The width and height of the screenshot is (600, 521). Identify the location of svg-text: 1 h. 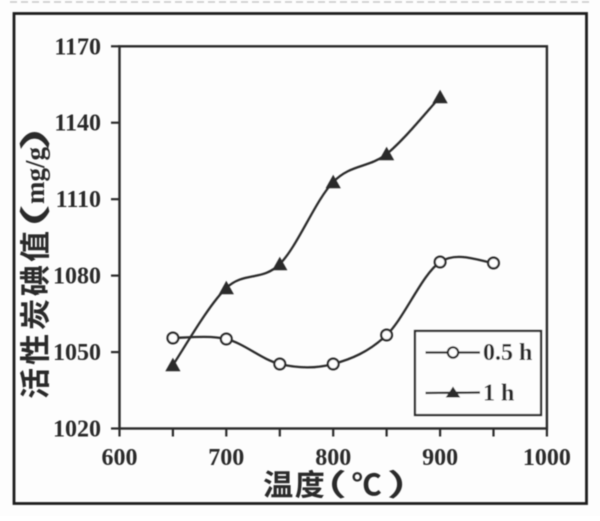
(498, 394).